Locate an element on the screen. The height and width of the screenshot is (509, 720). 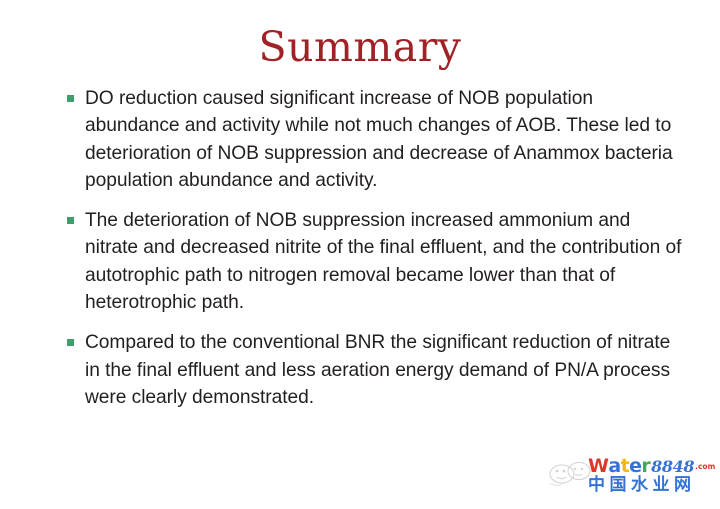
site-watermark: Water8848.com 中国水业网 is located at coordinates (634, 480).